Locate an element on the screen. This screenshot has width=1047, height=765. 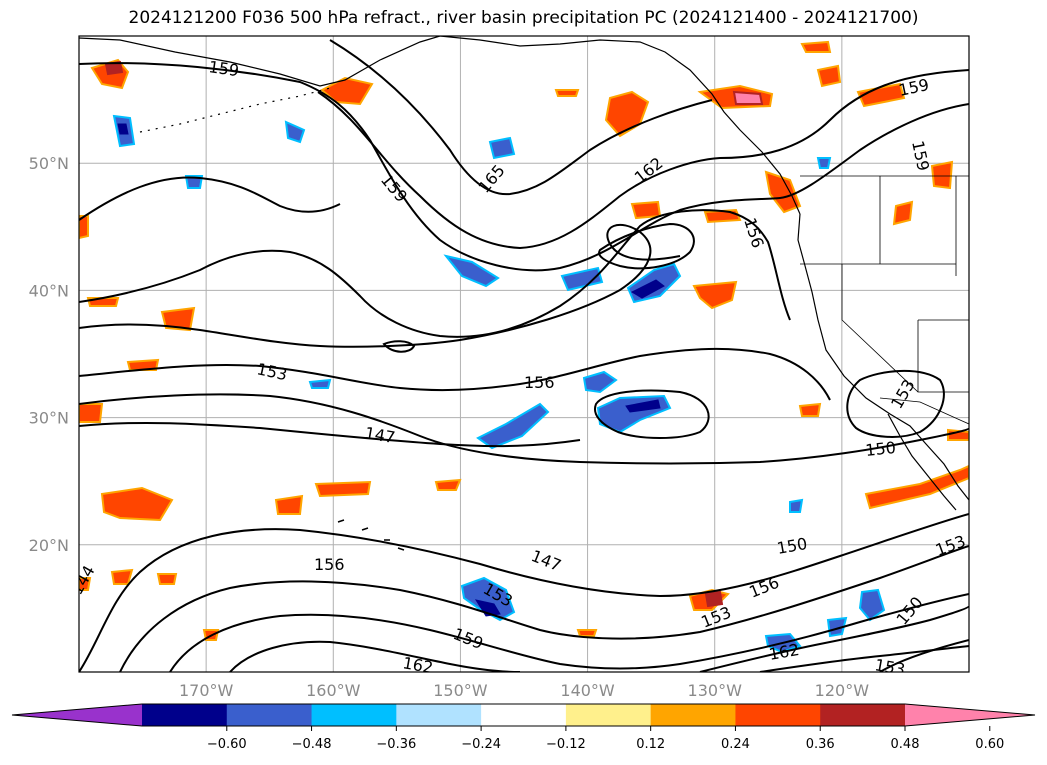
lon-tick-label: 130°W is located at coordinates (715, 690).